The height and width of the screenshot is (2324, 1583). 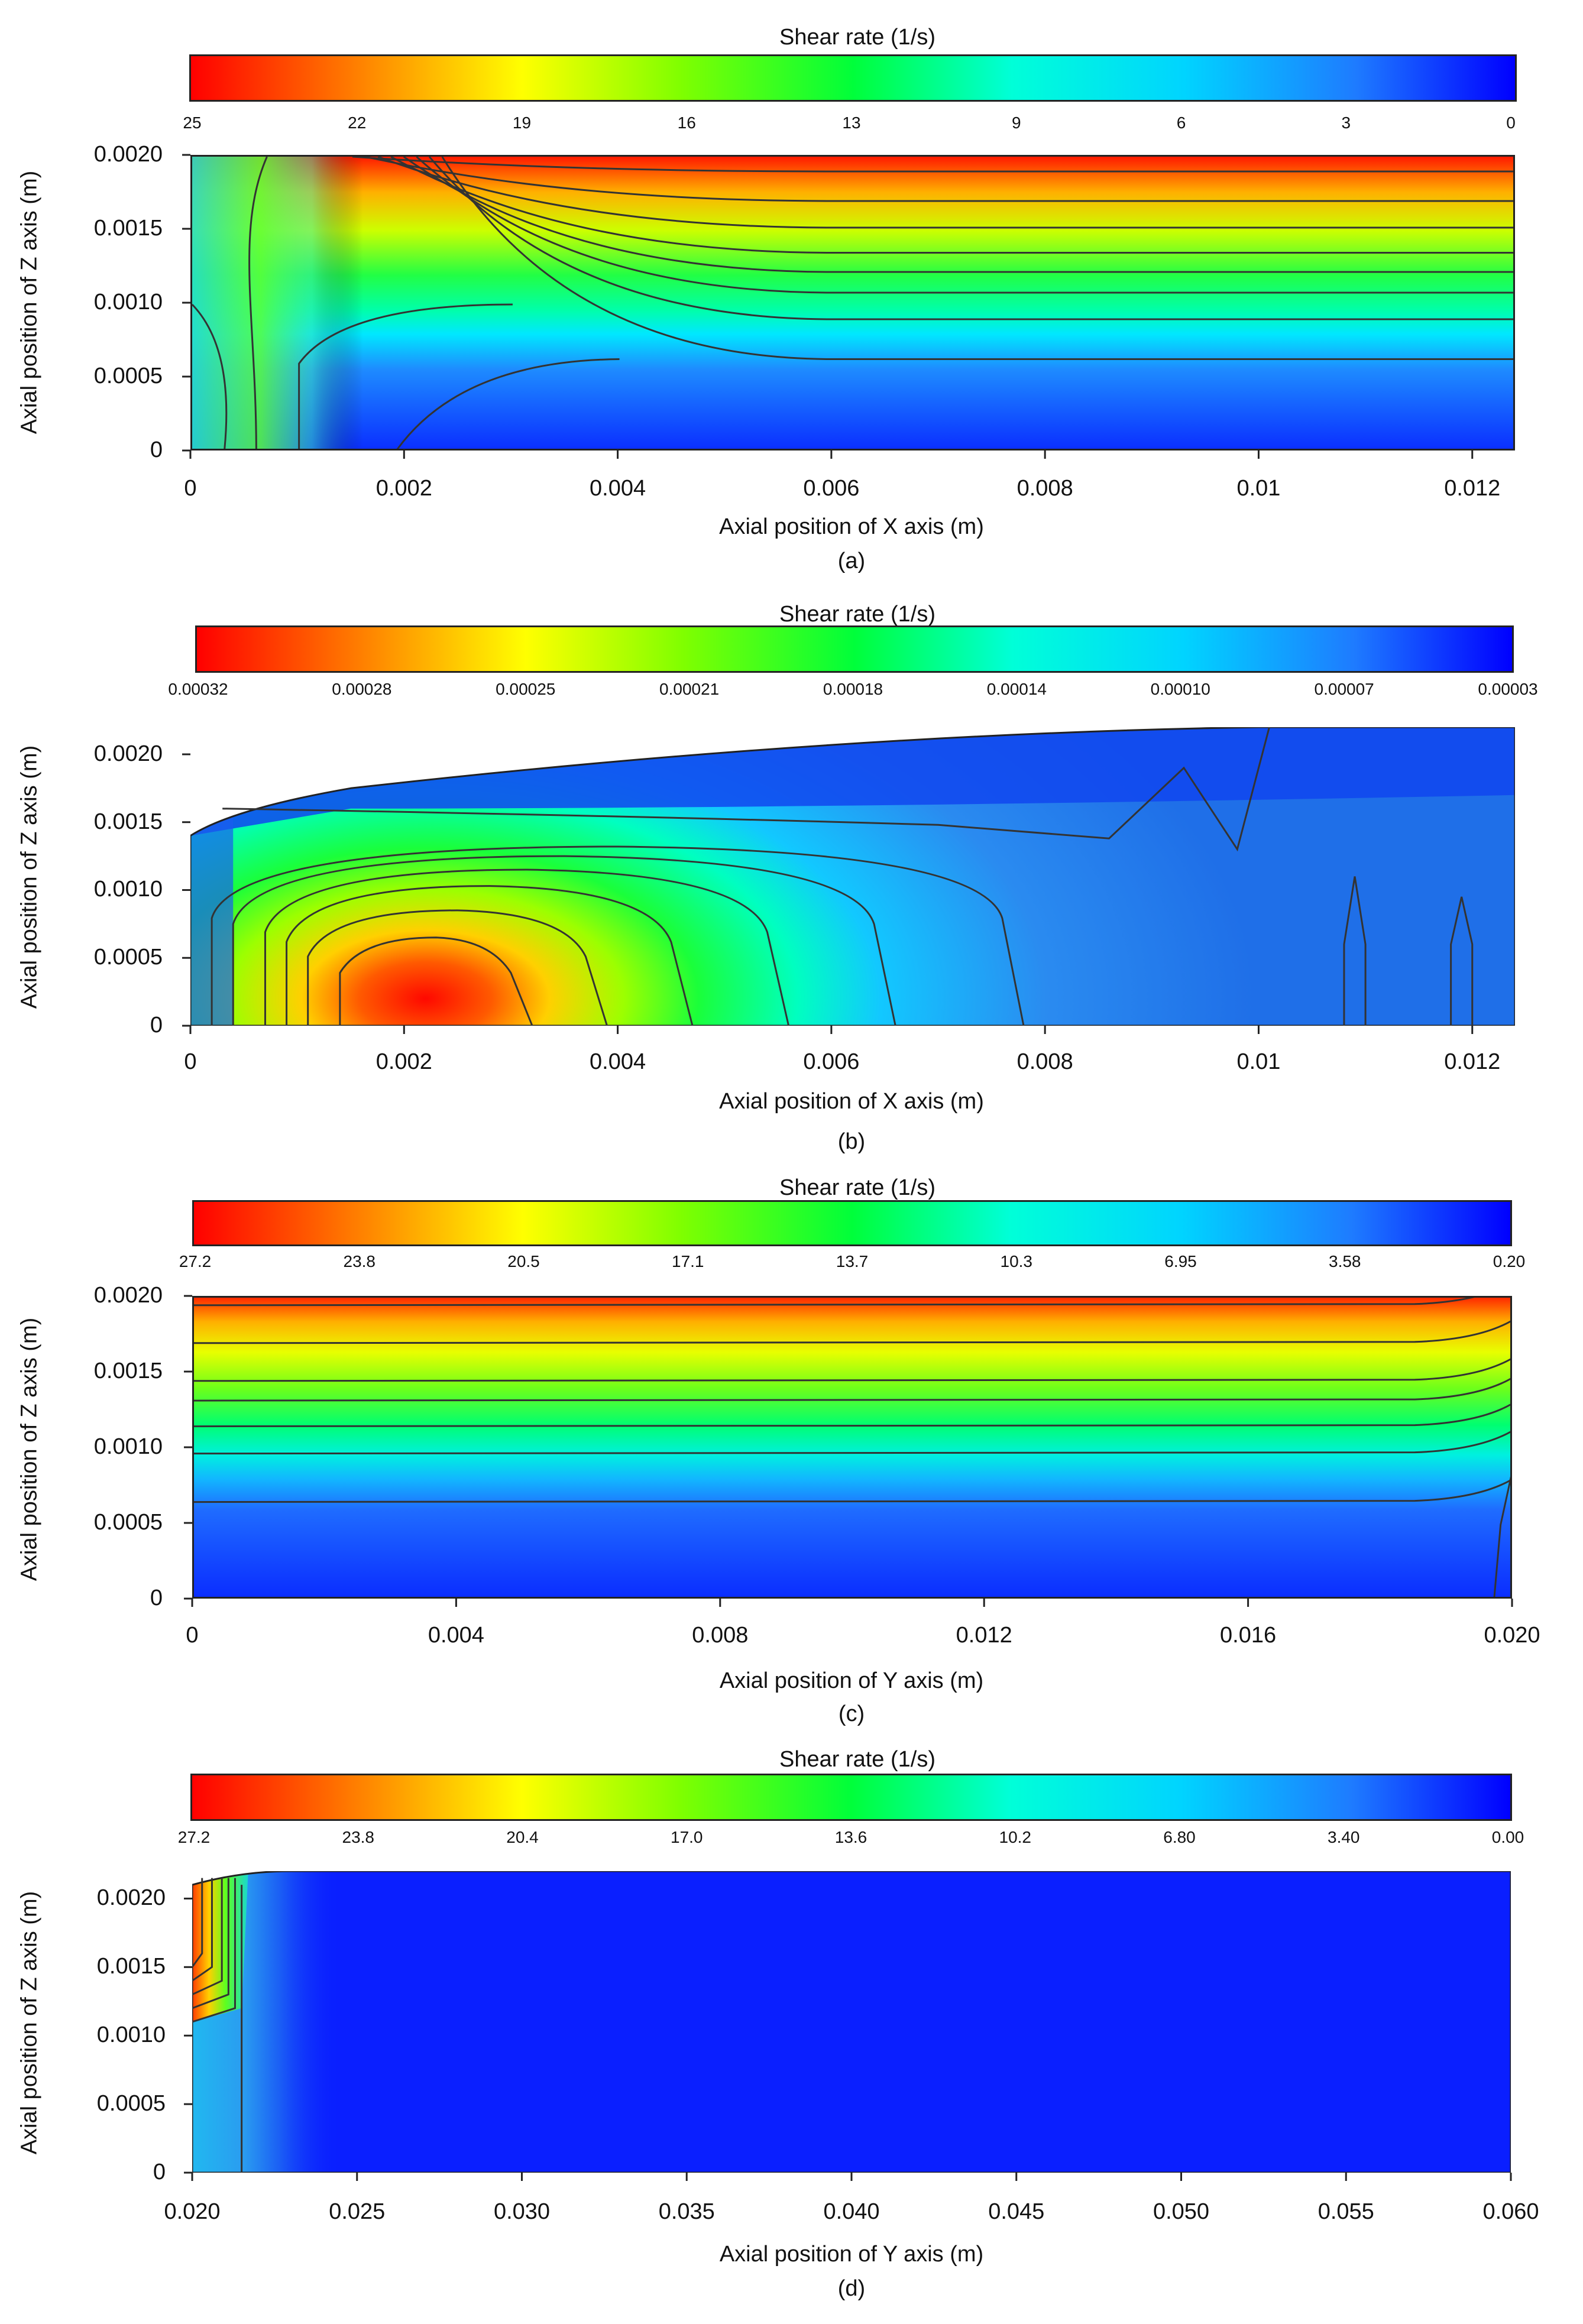 What do you see at coordinates (1510, 1261) in the screenshot?
I see `colorbar-tick-label: 0.20` at bounding box center [1510, 1261].